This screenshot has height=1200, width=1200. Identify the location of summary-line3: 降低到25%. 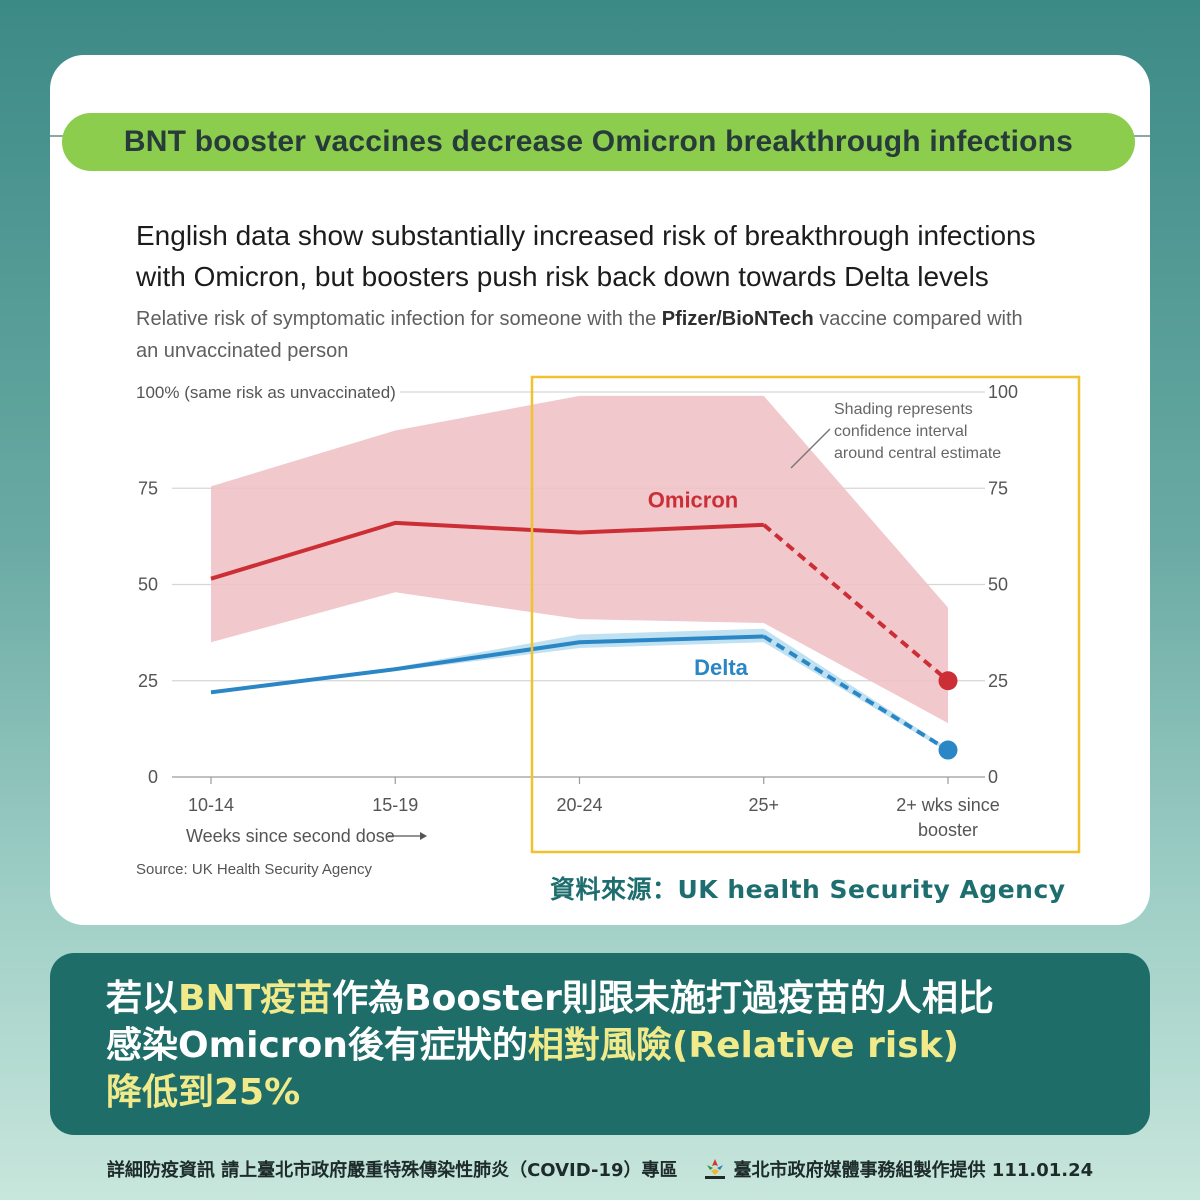
(203, 1092).